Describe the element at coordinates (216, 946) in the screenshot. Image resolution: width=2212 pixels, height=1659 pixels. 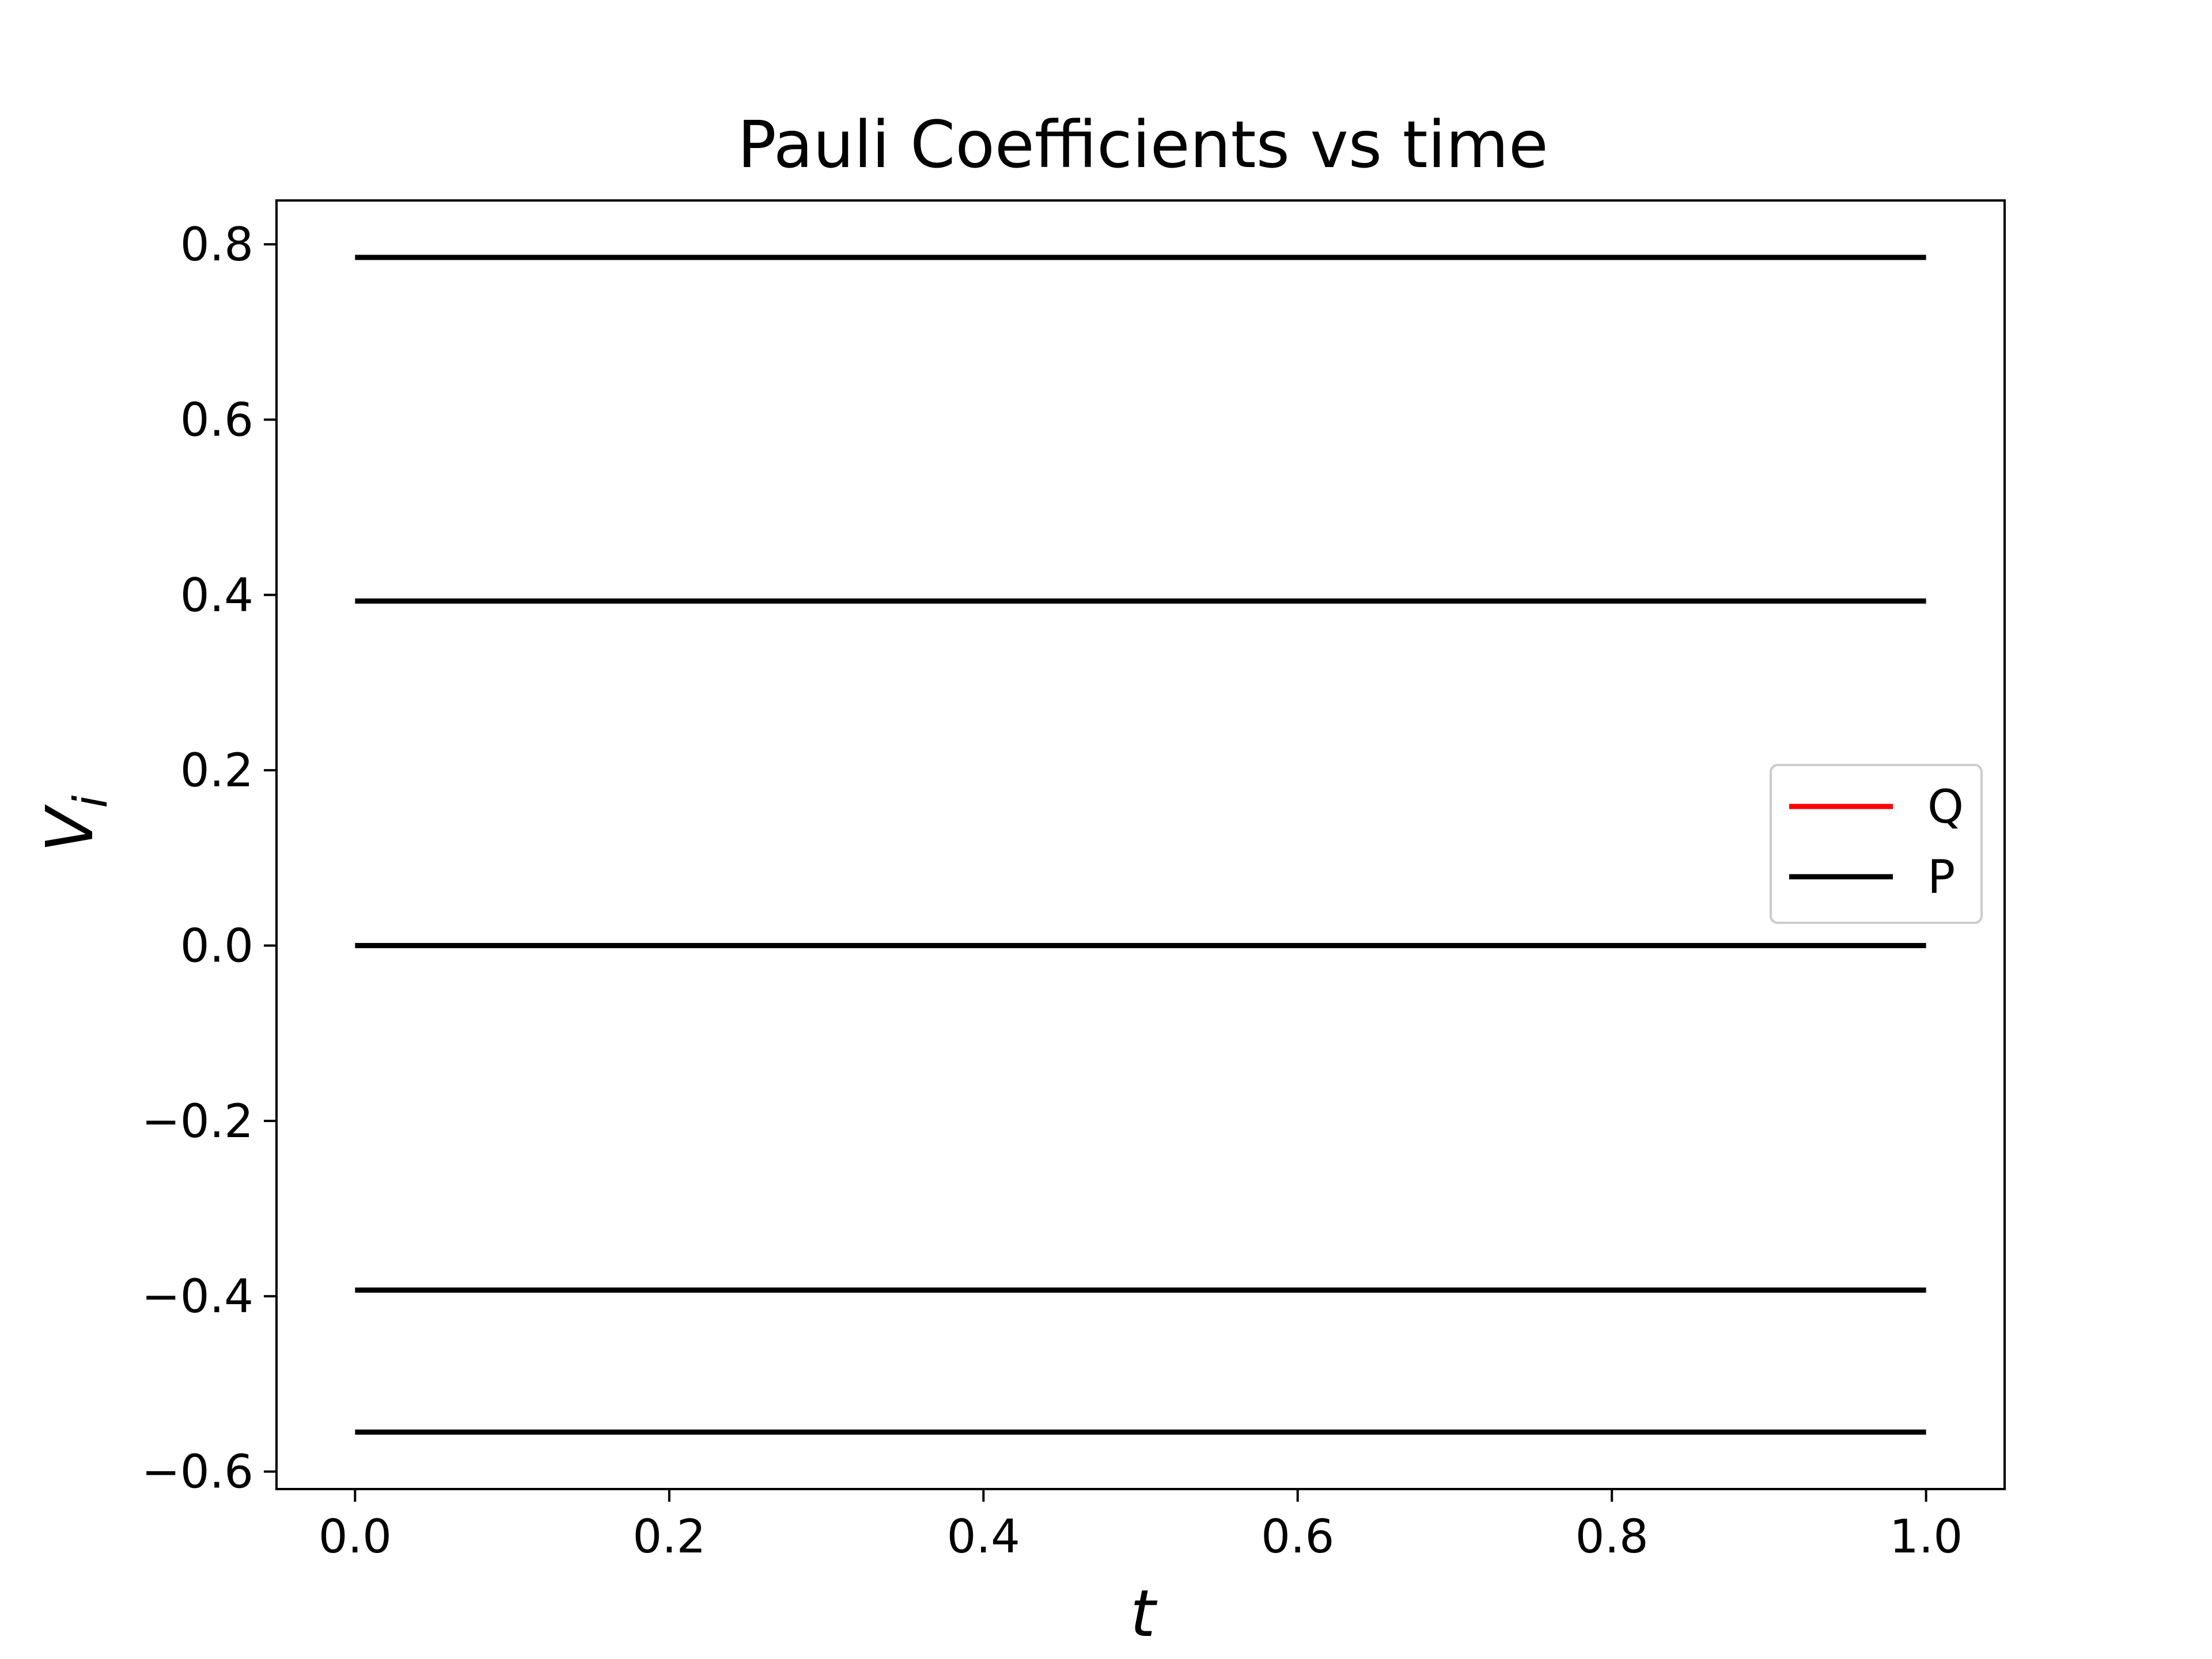
I see `y-tick-label: 0.0` at that location.